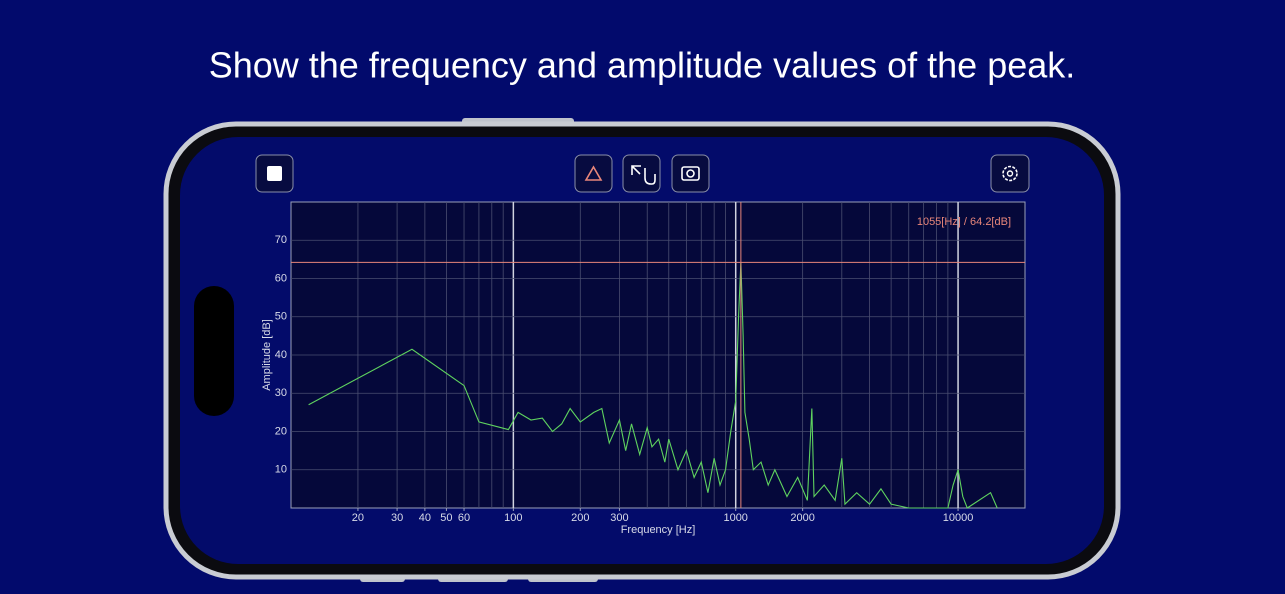 The width and height of the screenshot is (1285, 594). What do you see at coordinates (281, 431) in the screenshot?
I see `y-tick-label: 20` at bounding box center [281, 431].